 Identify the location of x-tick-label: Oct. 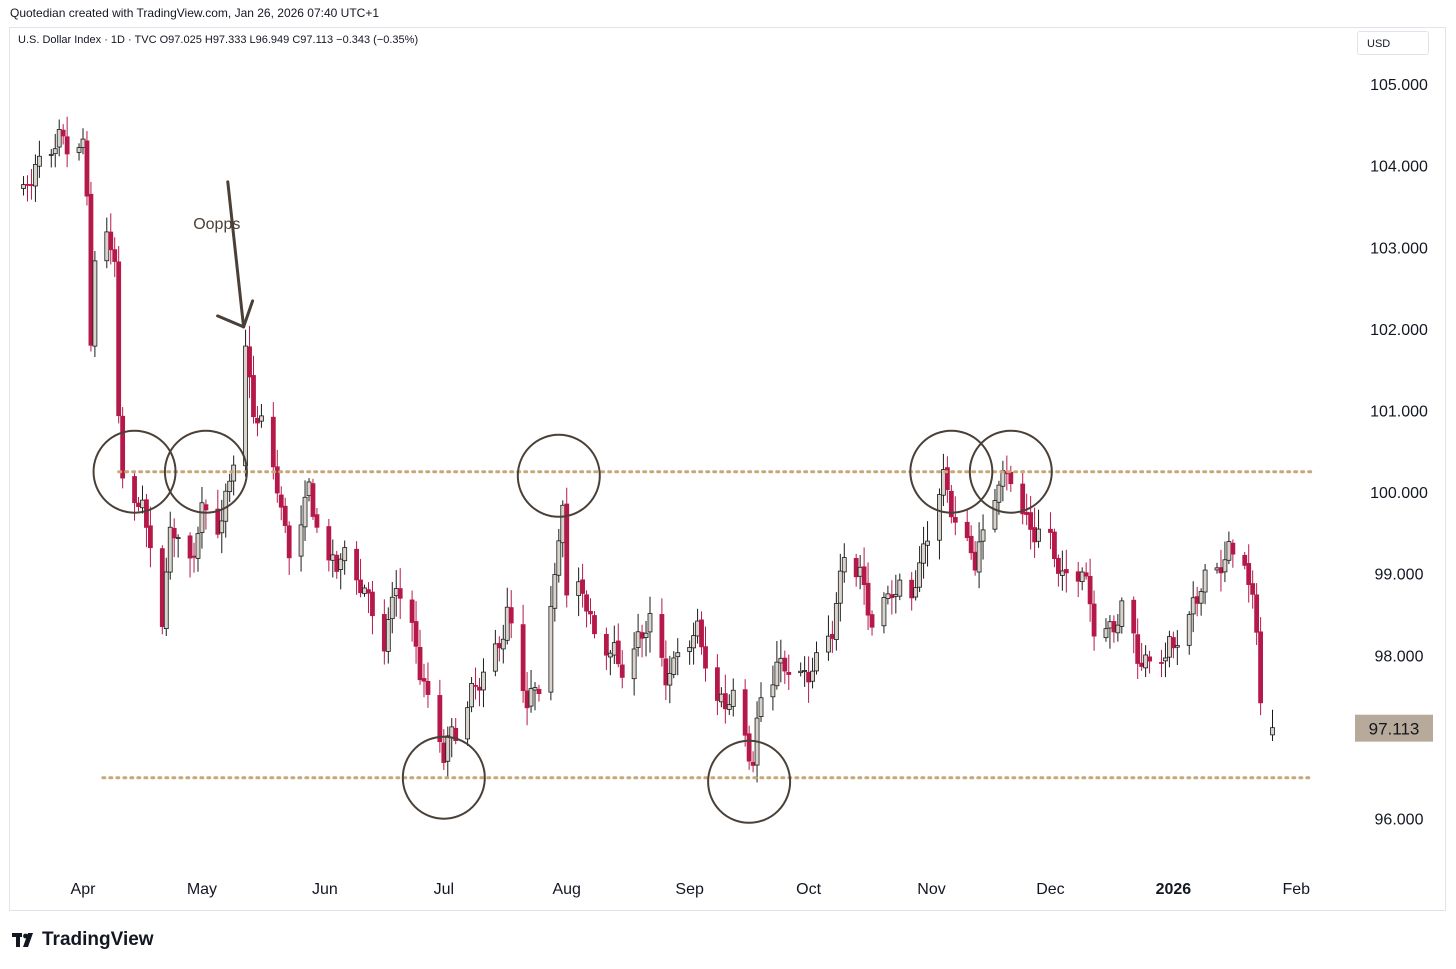
(808, 889).